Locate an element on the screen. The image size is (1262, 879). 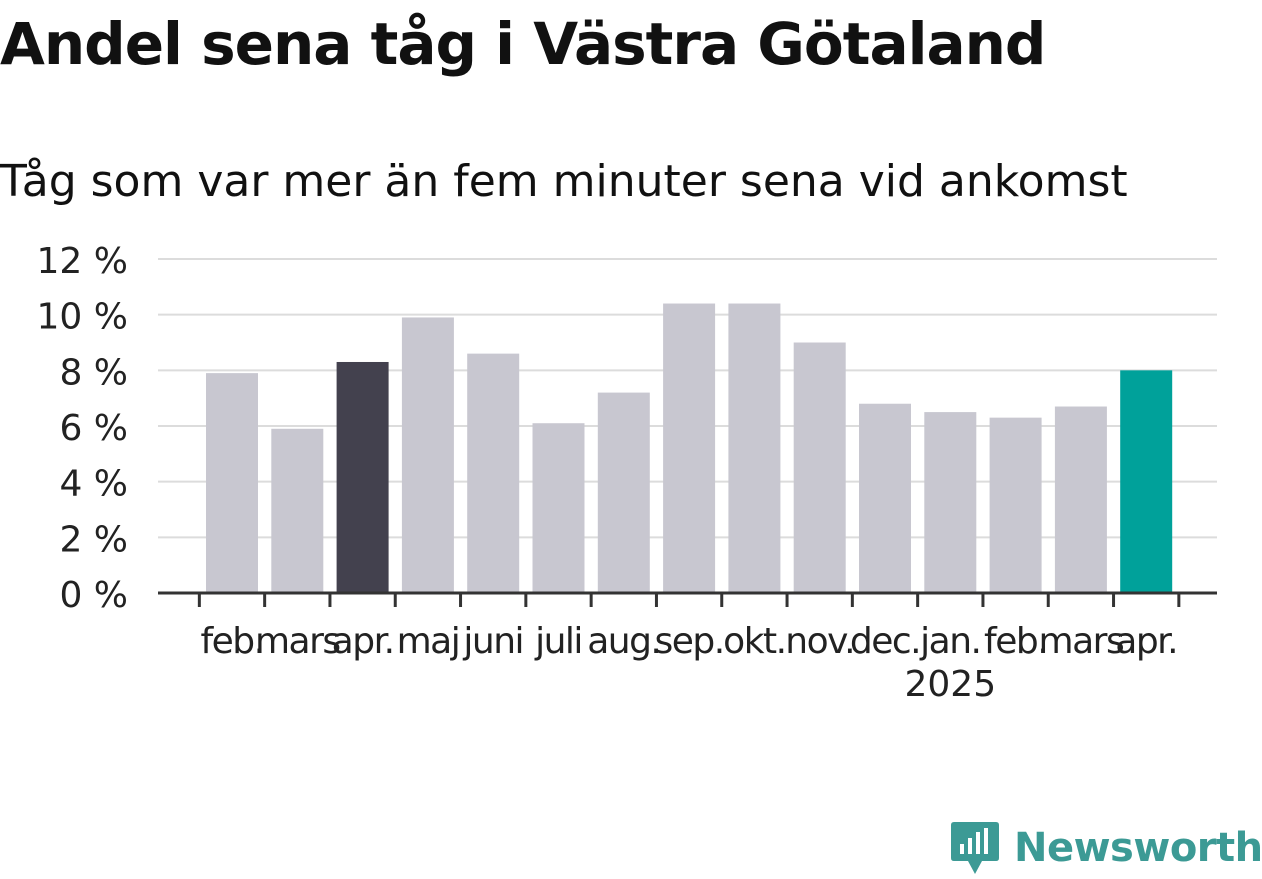
newsworthy-logo-icon is located at coordinates (975, 848).